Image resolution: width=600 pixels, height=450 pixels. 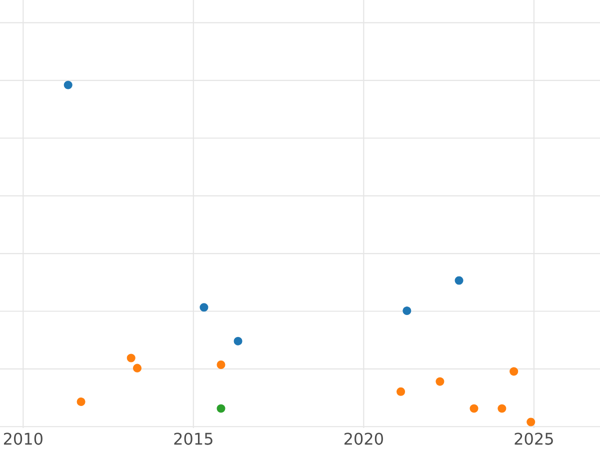 I want to click on x-tick-label: 2010, so click(x=23, y=438).